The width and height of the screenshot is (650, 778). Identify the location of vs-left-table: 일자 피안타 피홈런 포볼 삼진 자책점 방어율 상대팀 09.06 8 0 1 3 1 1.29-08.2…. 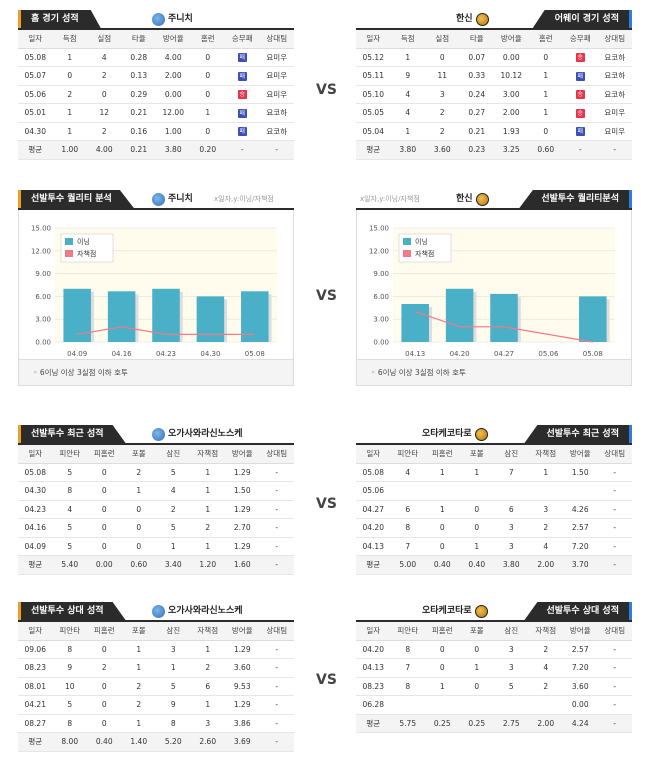
(156, 687).